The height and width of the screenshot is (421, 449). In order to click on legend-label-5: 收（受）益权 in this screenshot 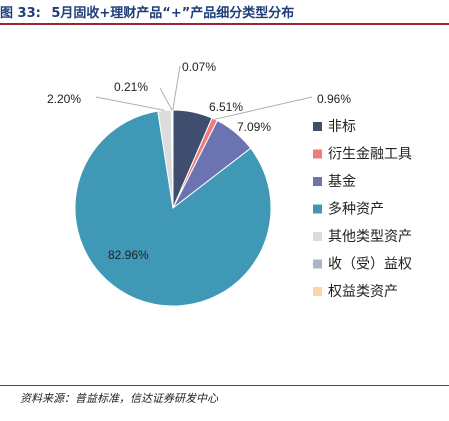, I will do `click(370, 265)`.